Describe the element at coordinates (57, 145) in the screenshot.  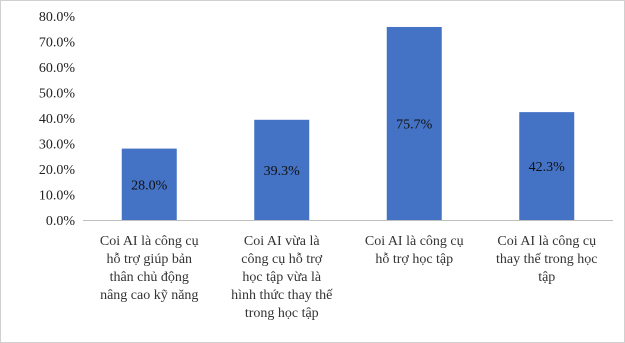
I see `y-tick-label: 30.0%` at that location.